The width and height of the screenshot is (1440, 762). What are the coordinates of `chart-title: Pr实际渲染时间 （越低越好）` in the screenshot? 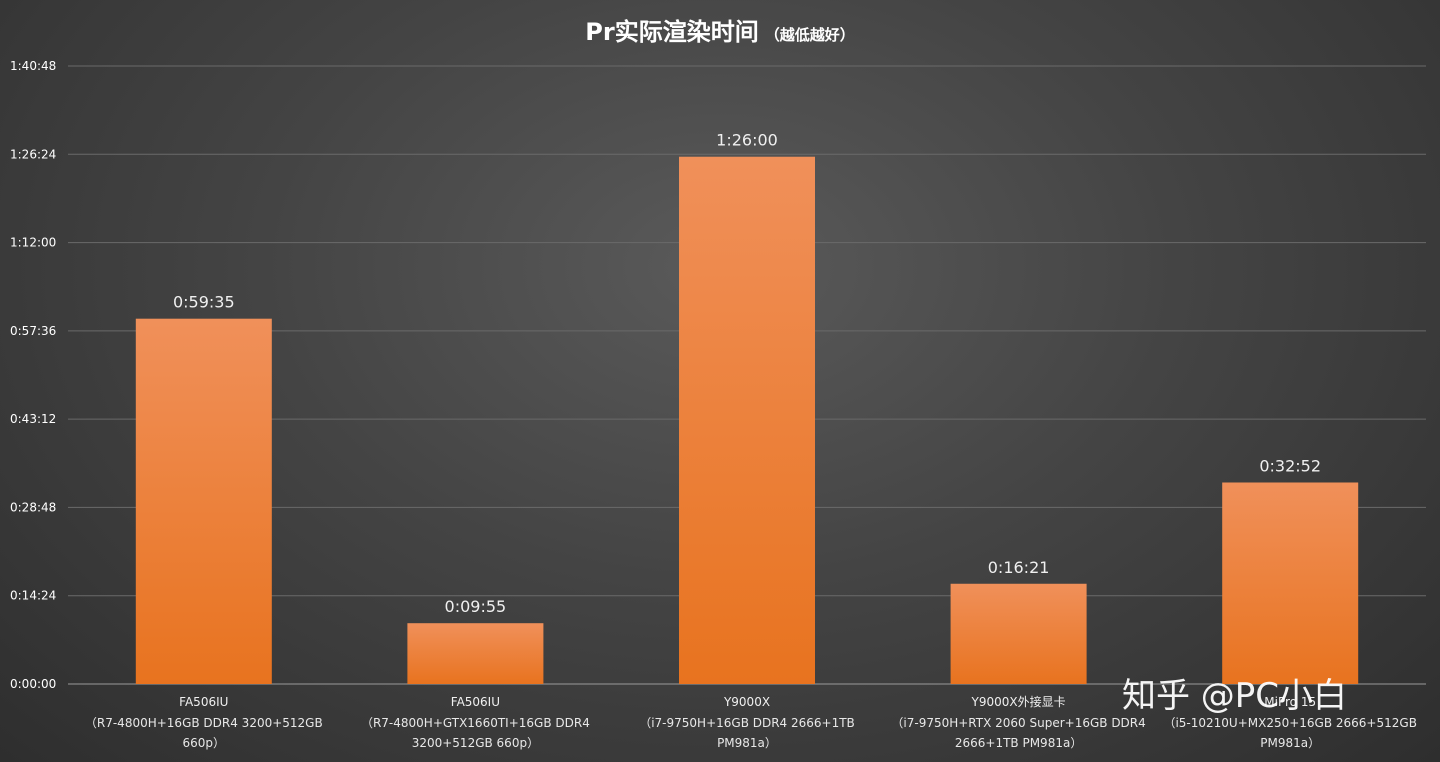 It's located at (720, 29).